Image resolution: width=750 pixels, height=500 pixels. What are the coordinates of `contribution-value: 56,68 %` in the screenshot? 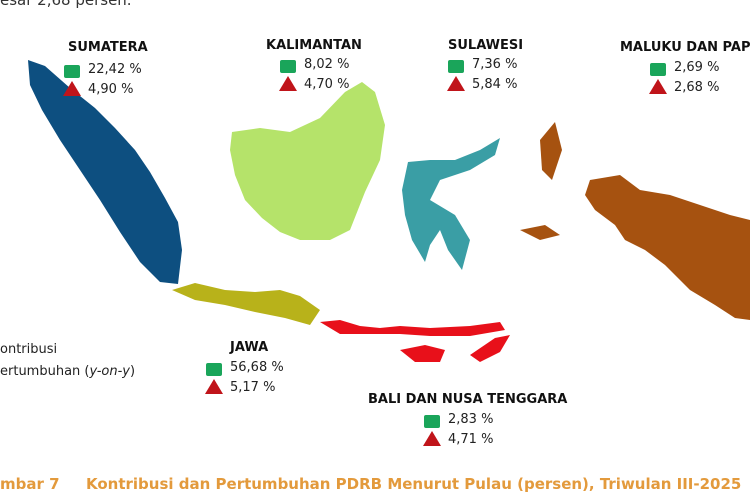 It's located at (257, 367).